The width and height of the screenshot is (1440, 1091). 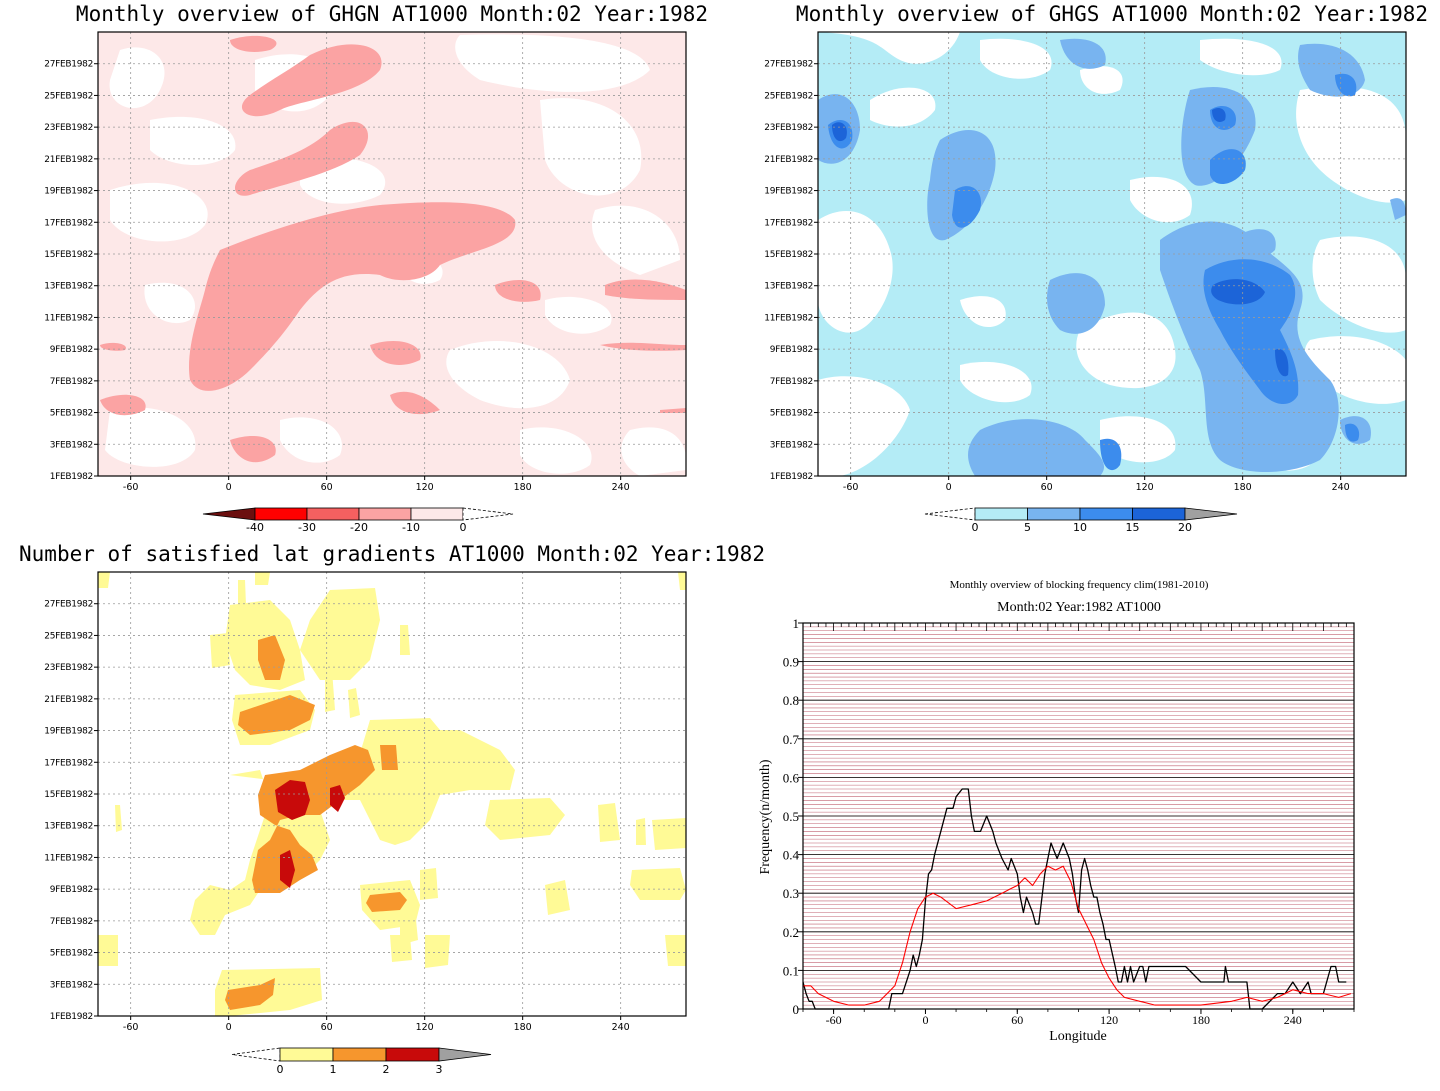 I want to click on colorbar-label: 3, so click(x=439, y=1069).